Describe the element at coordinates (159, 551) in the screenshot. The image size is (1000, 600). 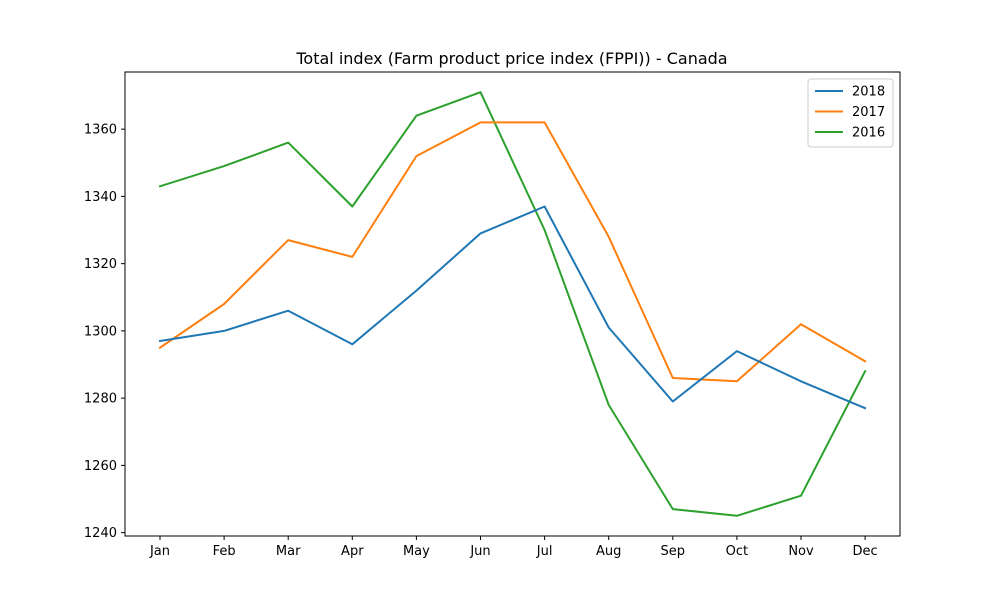
I see `x-tick-label: Jan` at that location.